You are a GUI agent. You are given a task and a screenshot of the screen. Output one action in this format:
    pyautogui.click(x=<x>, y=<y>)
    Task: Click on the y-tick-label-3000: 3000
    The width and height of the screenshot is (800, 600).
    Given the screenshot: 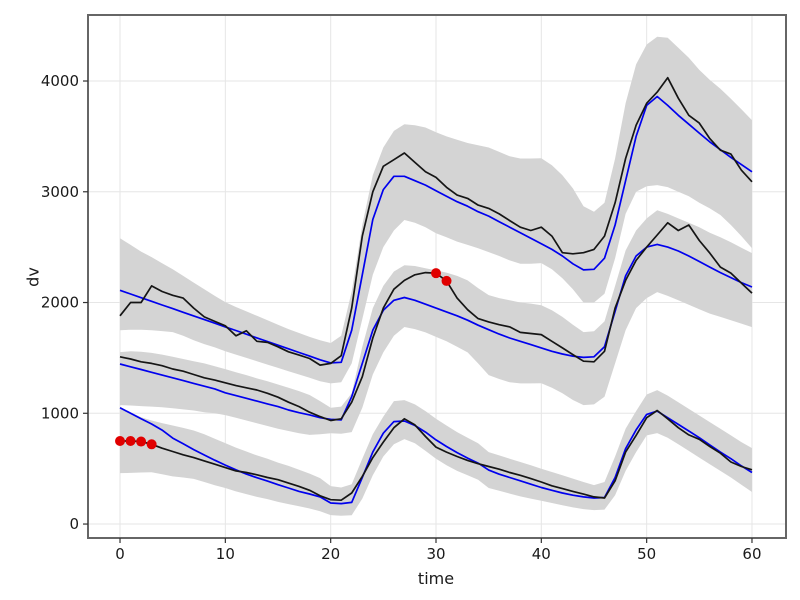 What is the action you would take?
    pyautogui.click(x=60, y=192)
    